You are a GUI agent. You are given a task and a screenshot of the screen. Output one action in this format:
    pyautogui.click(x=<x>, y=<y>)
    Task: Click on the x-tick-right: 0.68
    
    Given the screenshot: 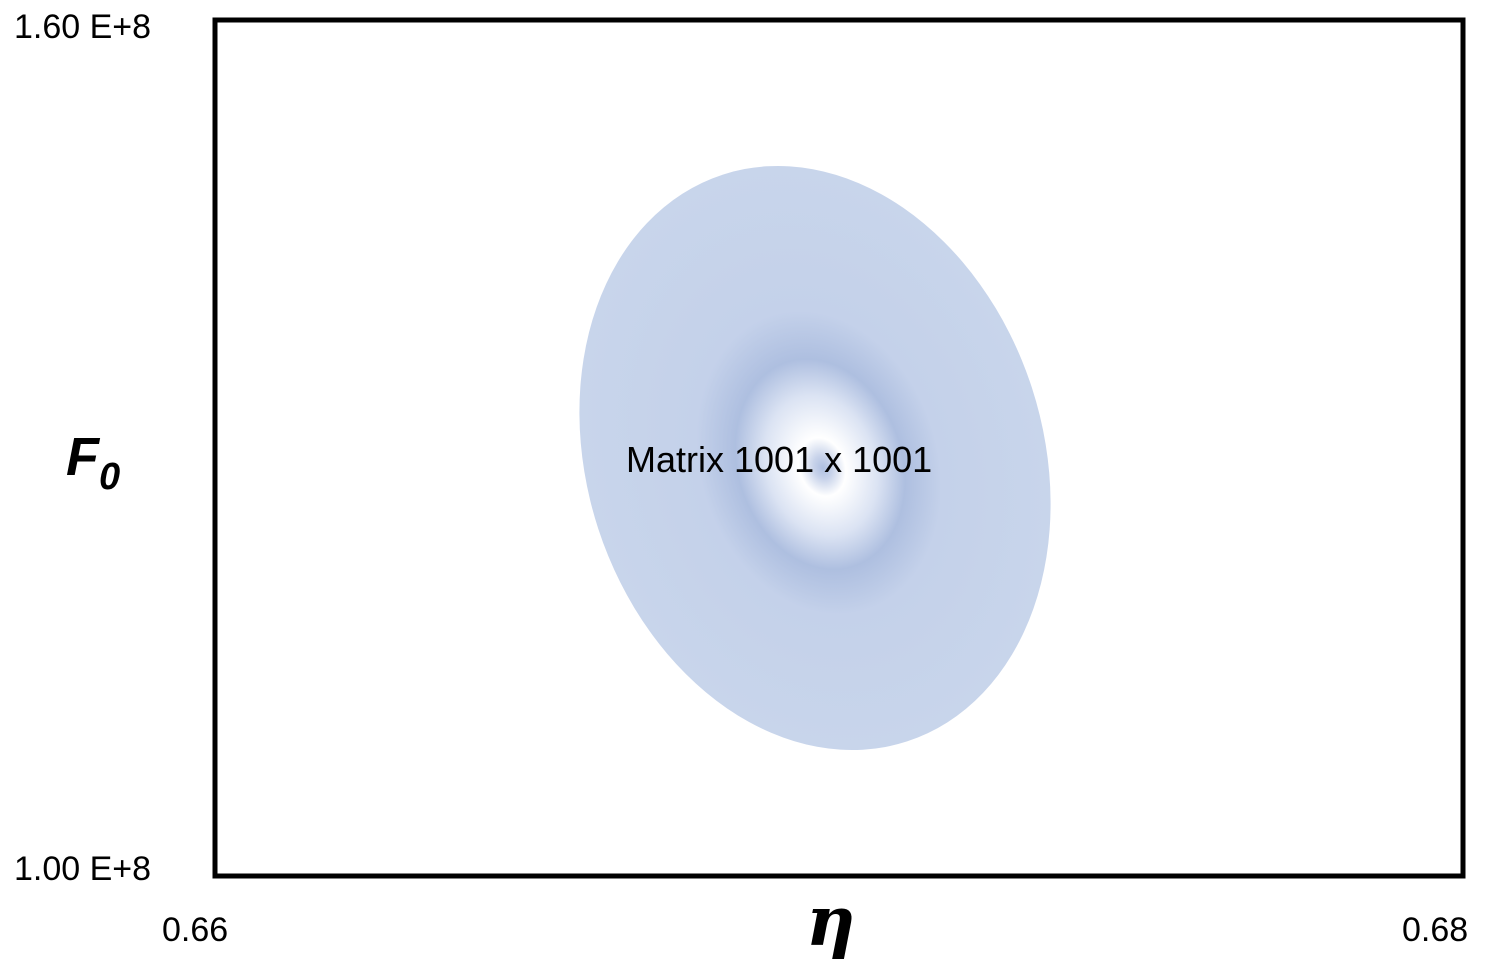 What is the action you would take?
    pyautogui.click(x=1435, y=930)
    